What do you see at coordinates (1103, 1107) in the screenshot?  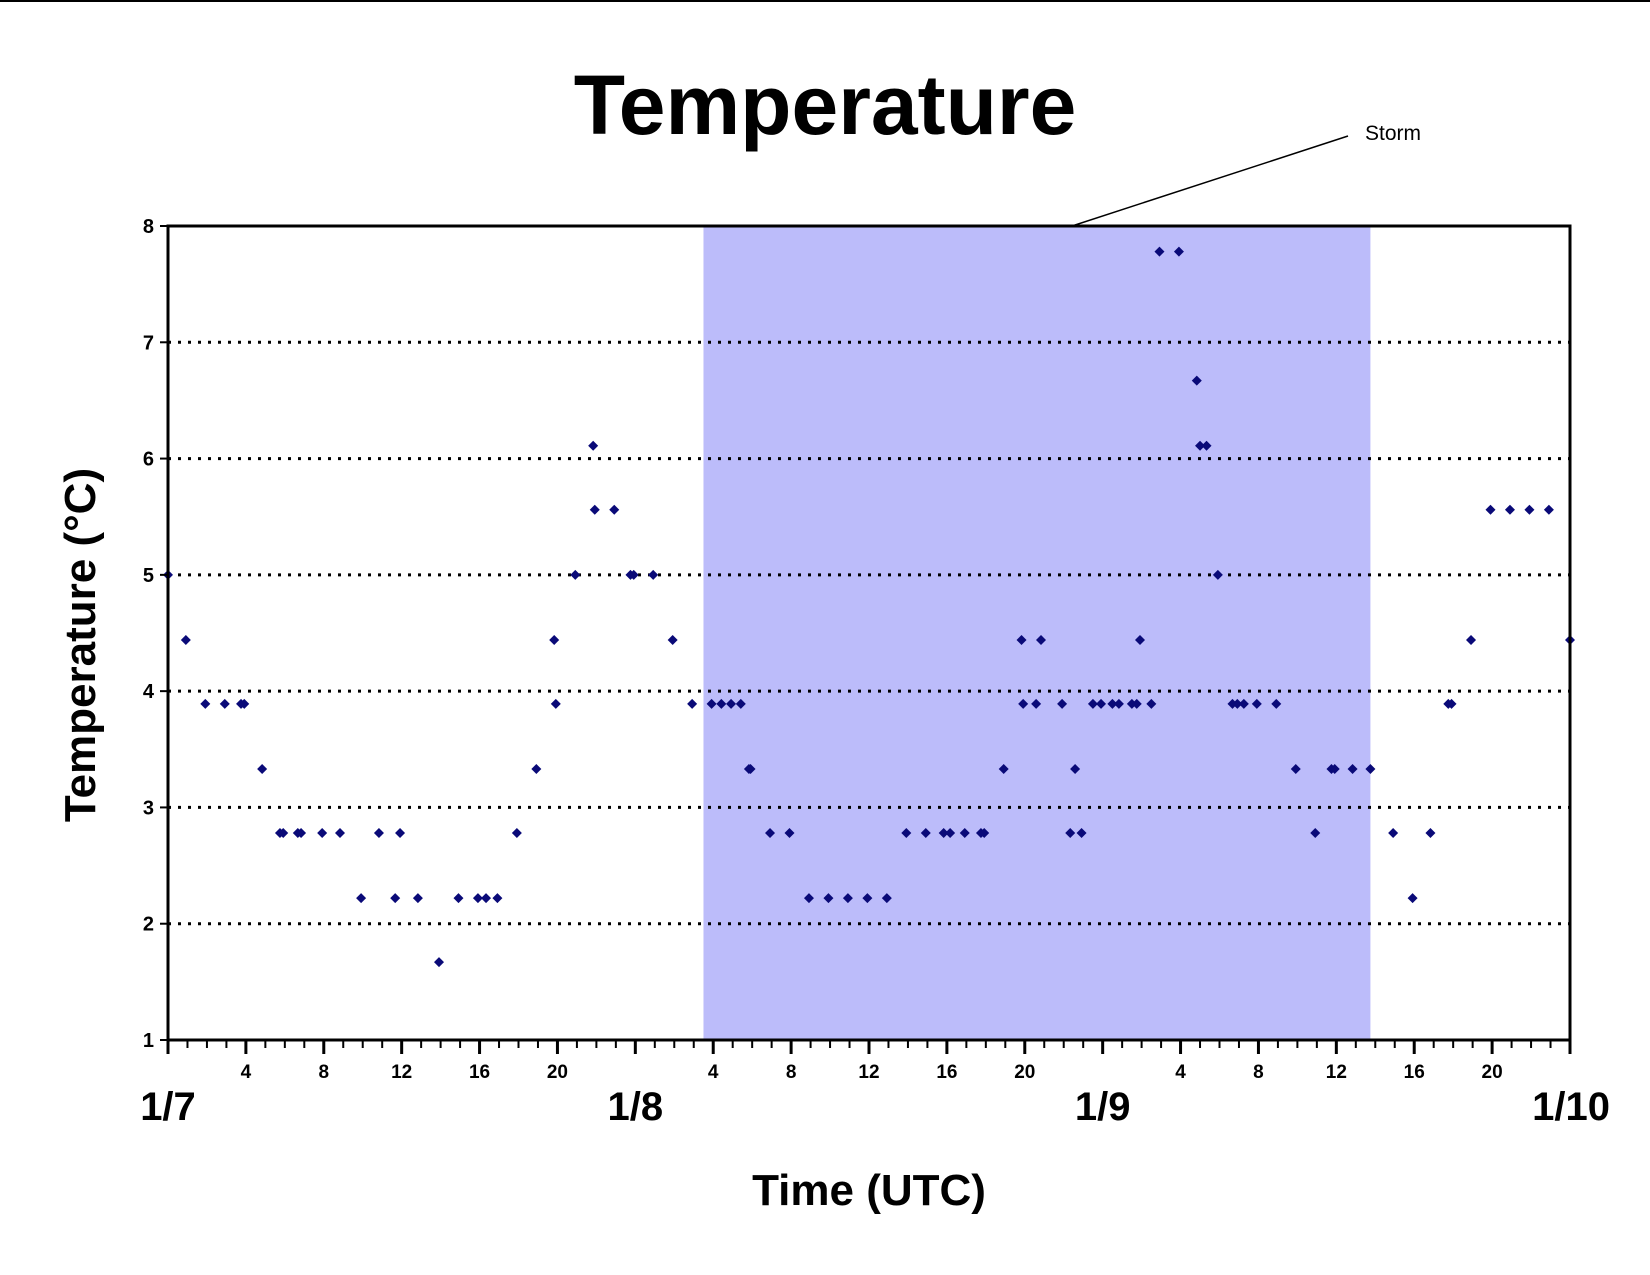 I see `x-day-label: 1/9` at bounding box center [1103, 1107].